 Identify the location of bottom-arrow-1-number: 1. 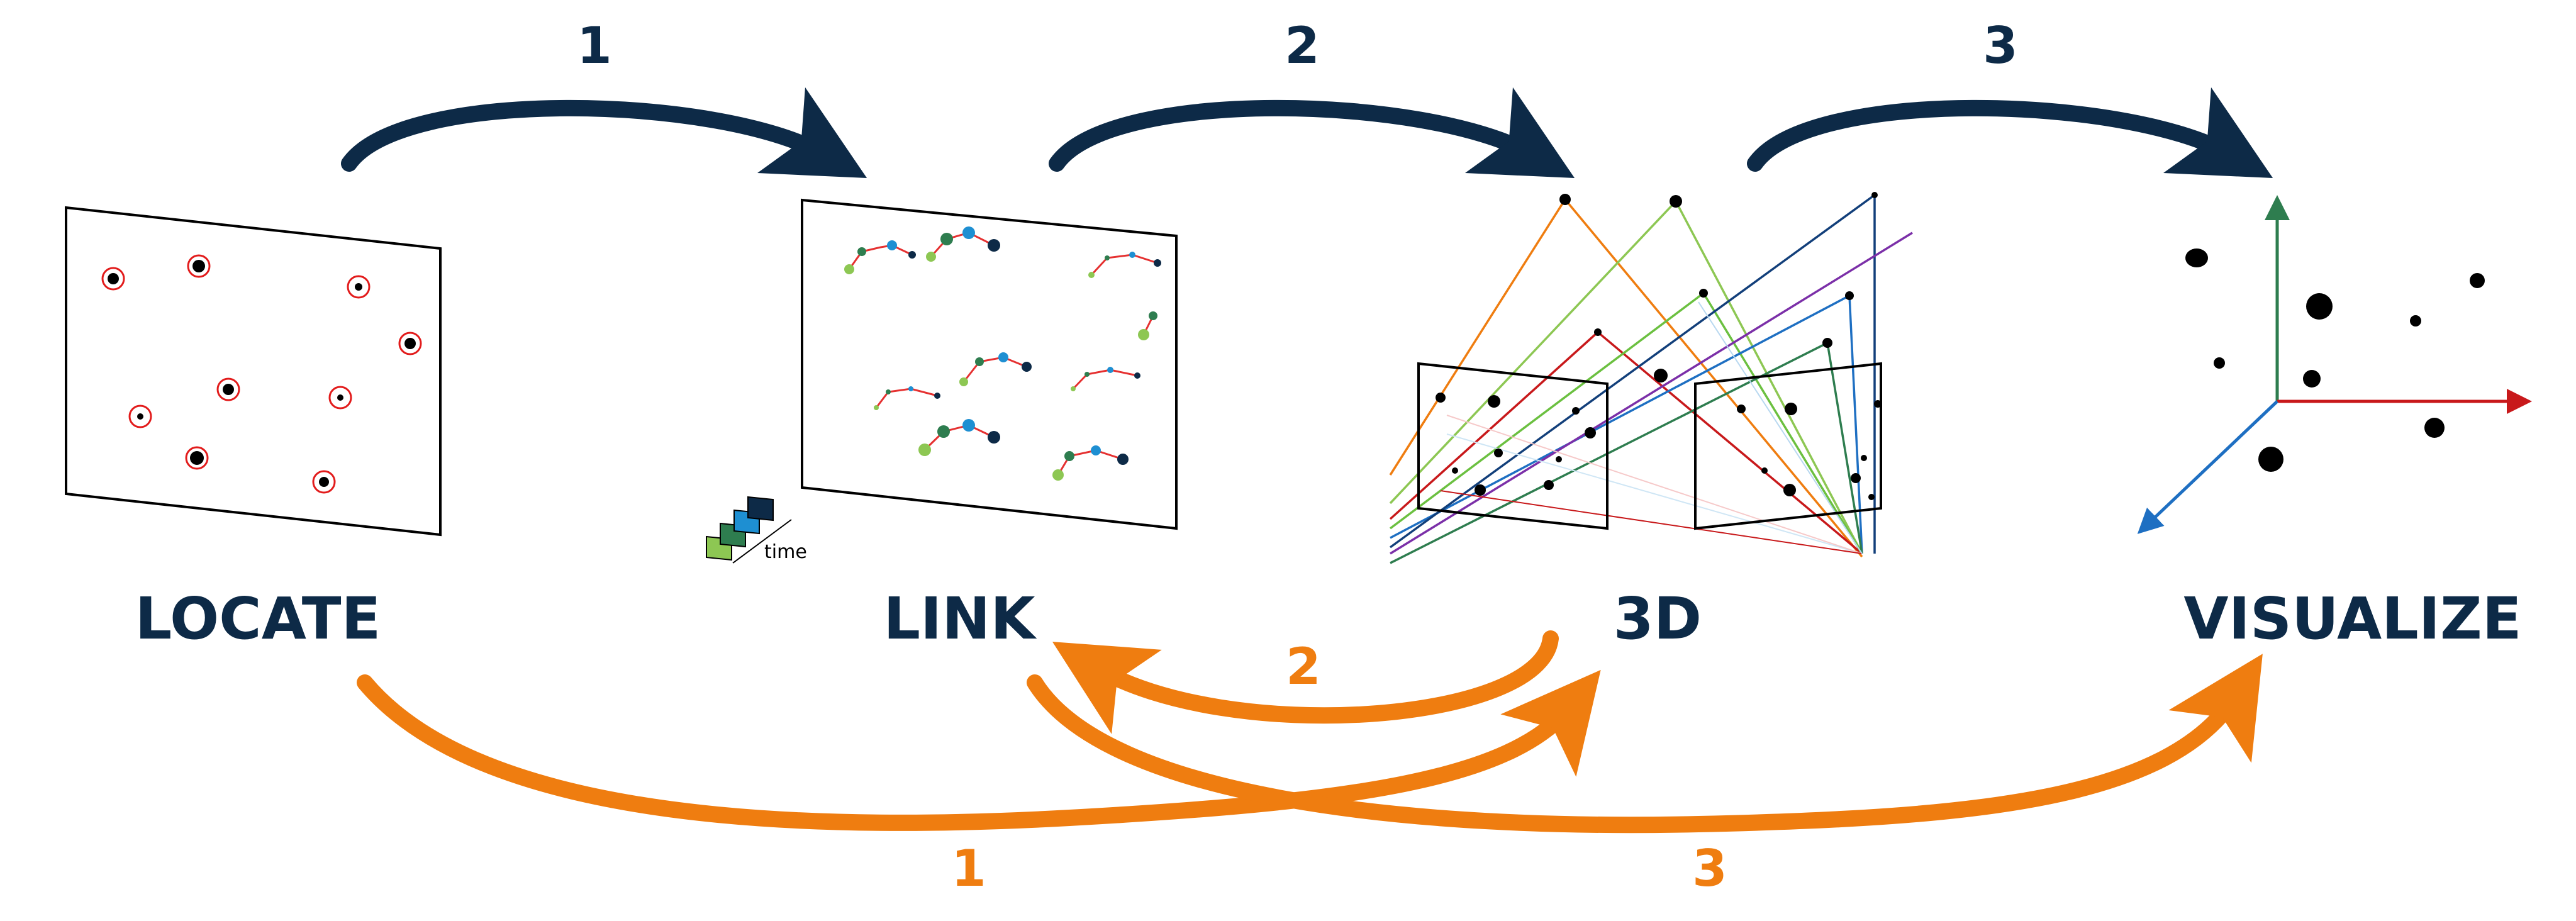
(968, 868).